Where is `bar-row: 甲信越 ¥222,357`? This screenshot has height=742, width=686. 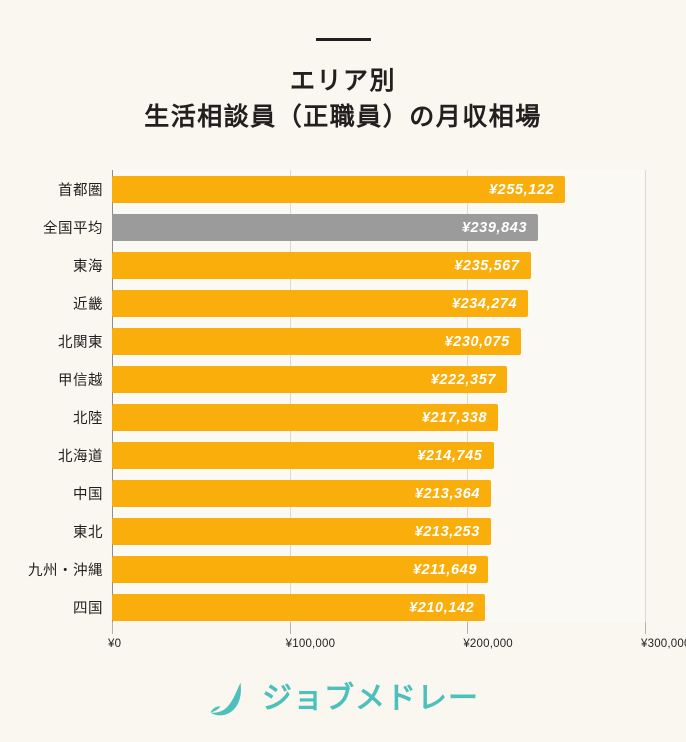 bar-row: 甲信越 ¥222,357 is located at coordinates (343, 379).